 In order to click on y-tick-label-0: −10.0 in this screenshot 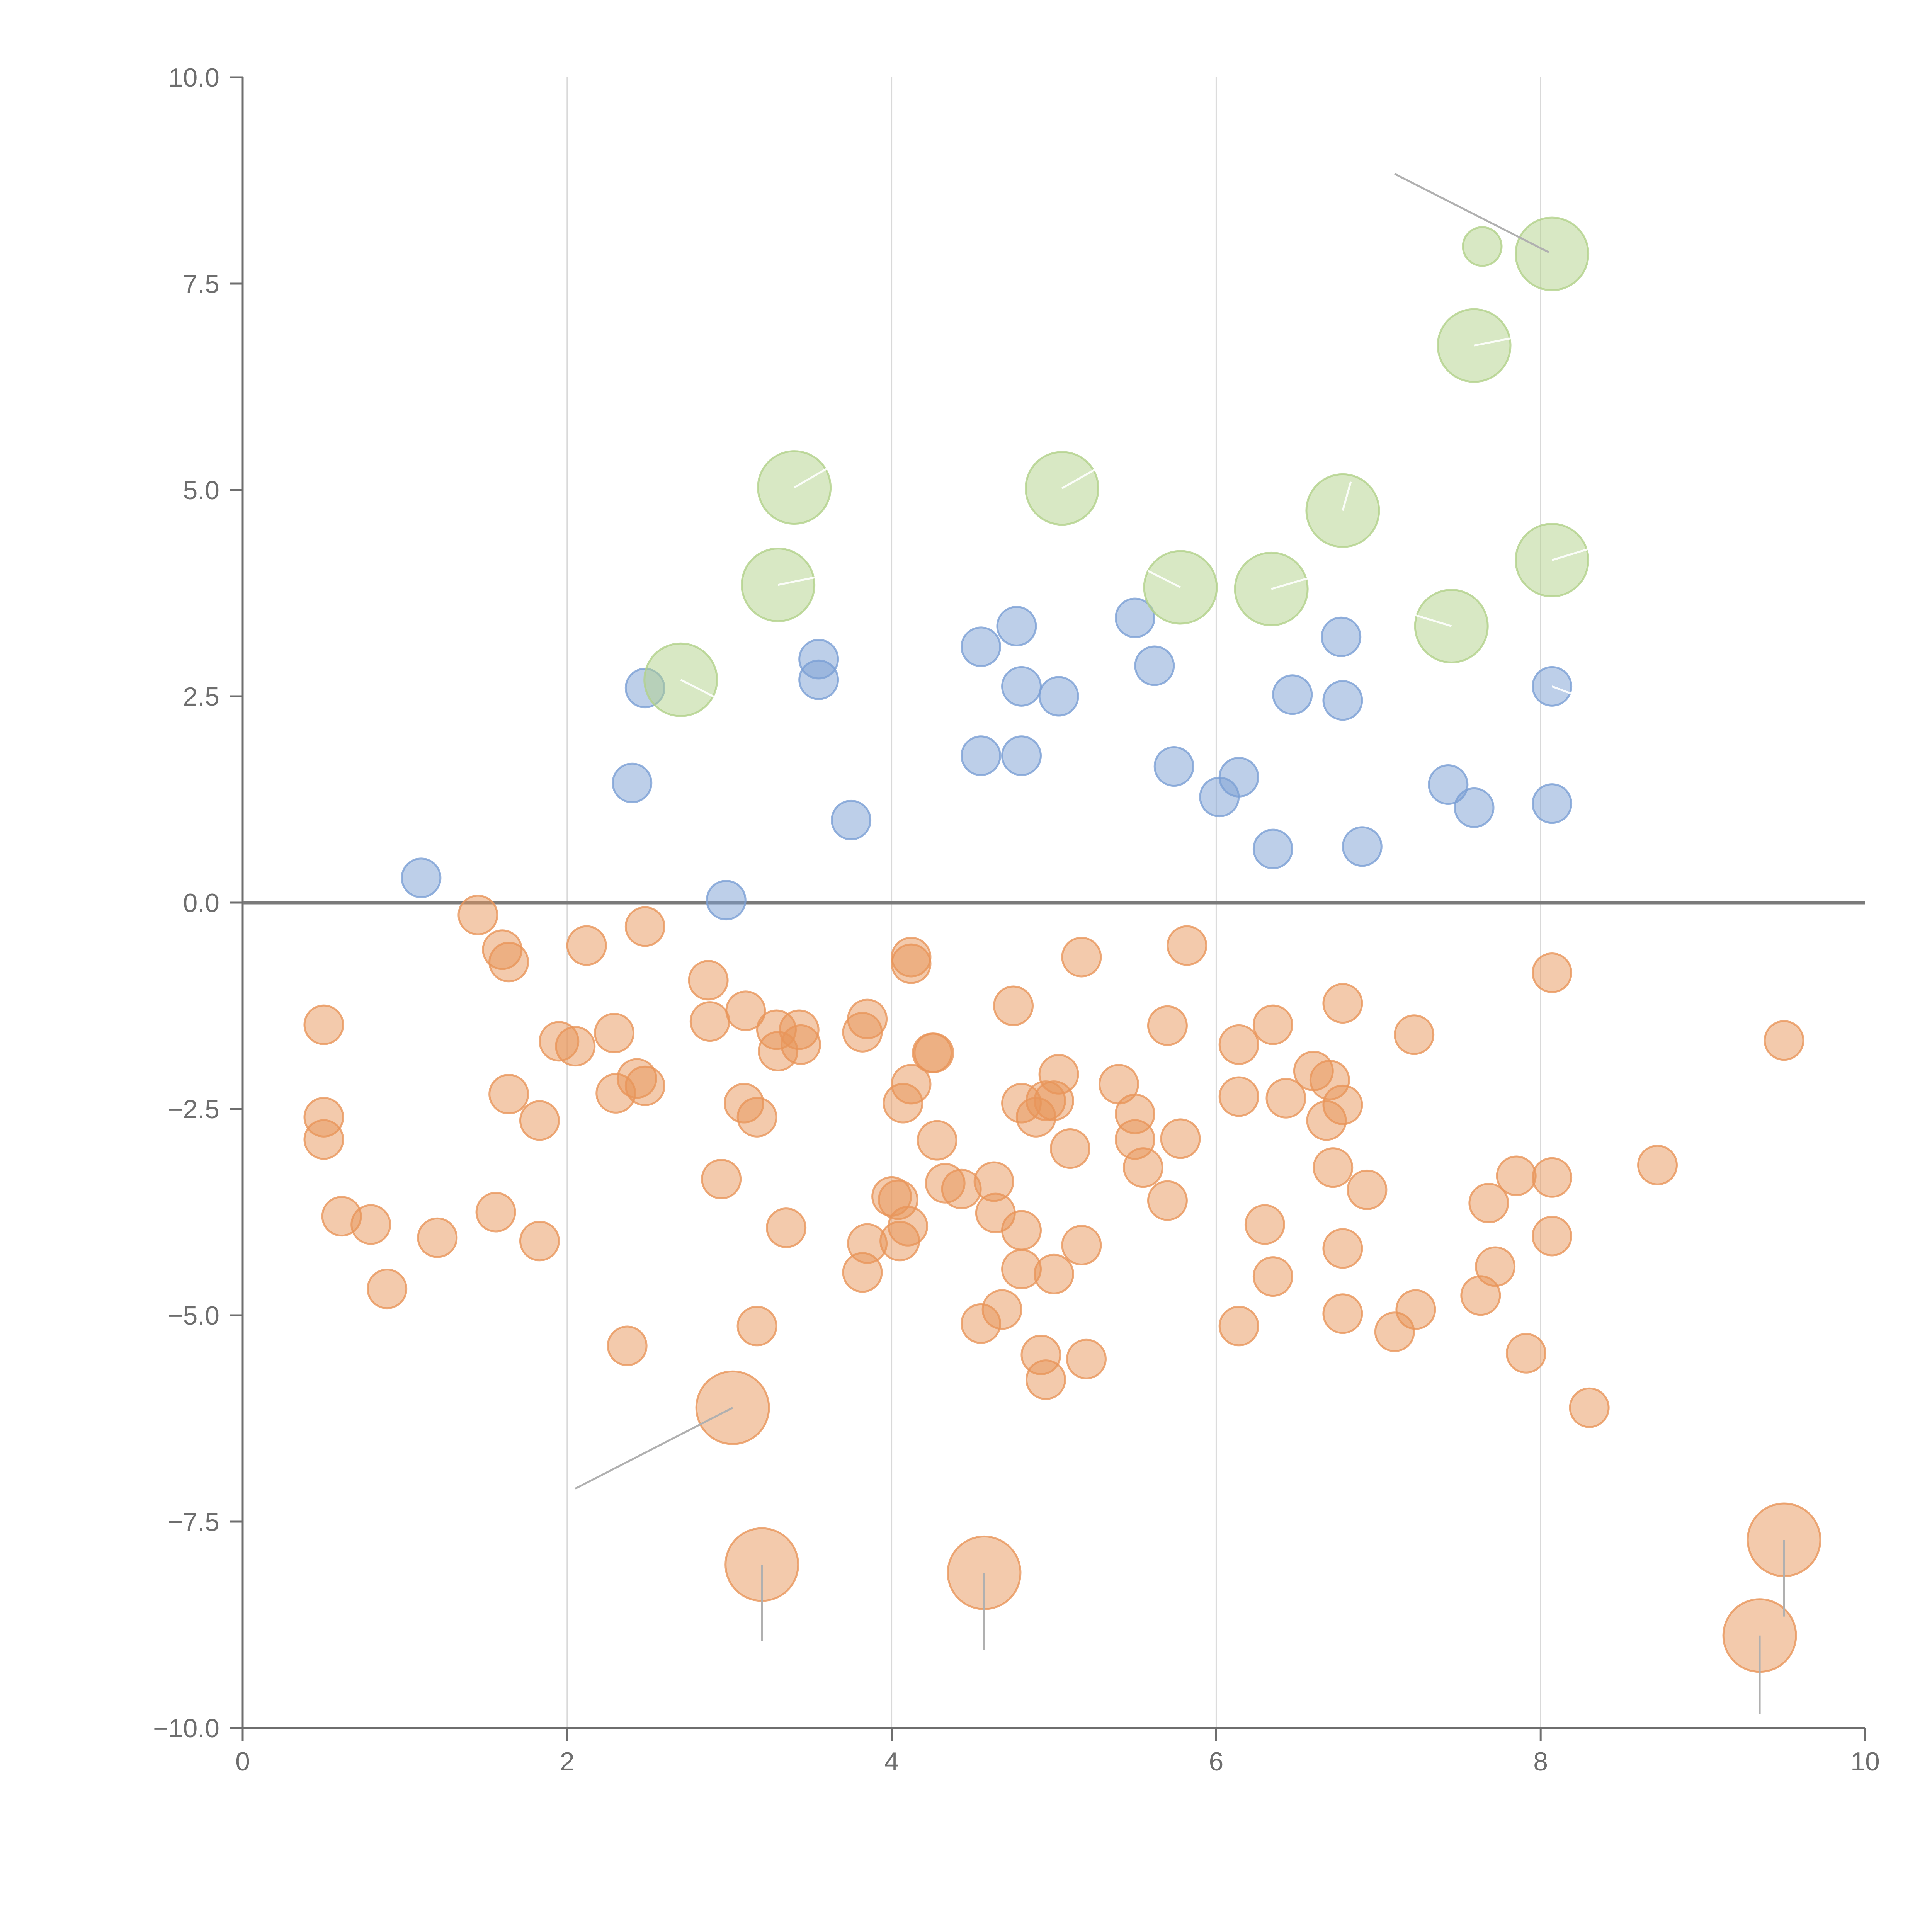, I will do `click(186, 1728)`.